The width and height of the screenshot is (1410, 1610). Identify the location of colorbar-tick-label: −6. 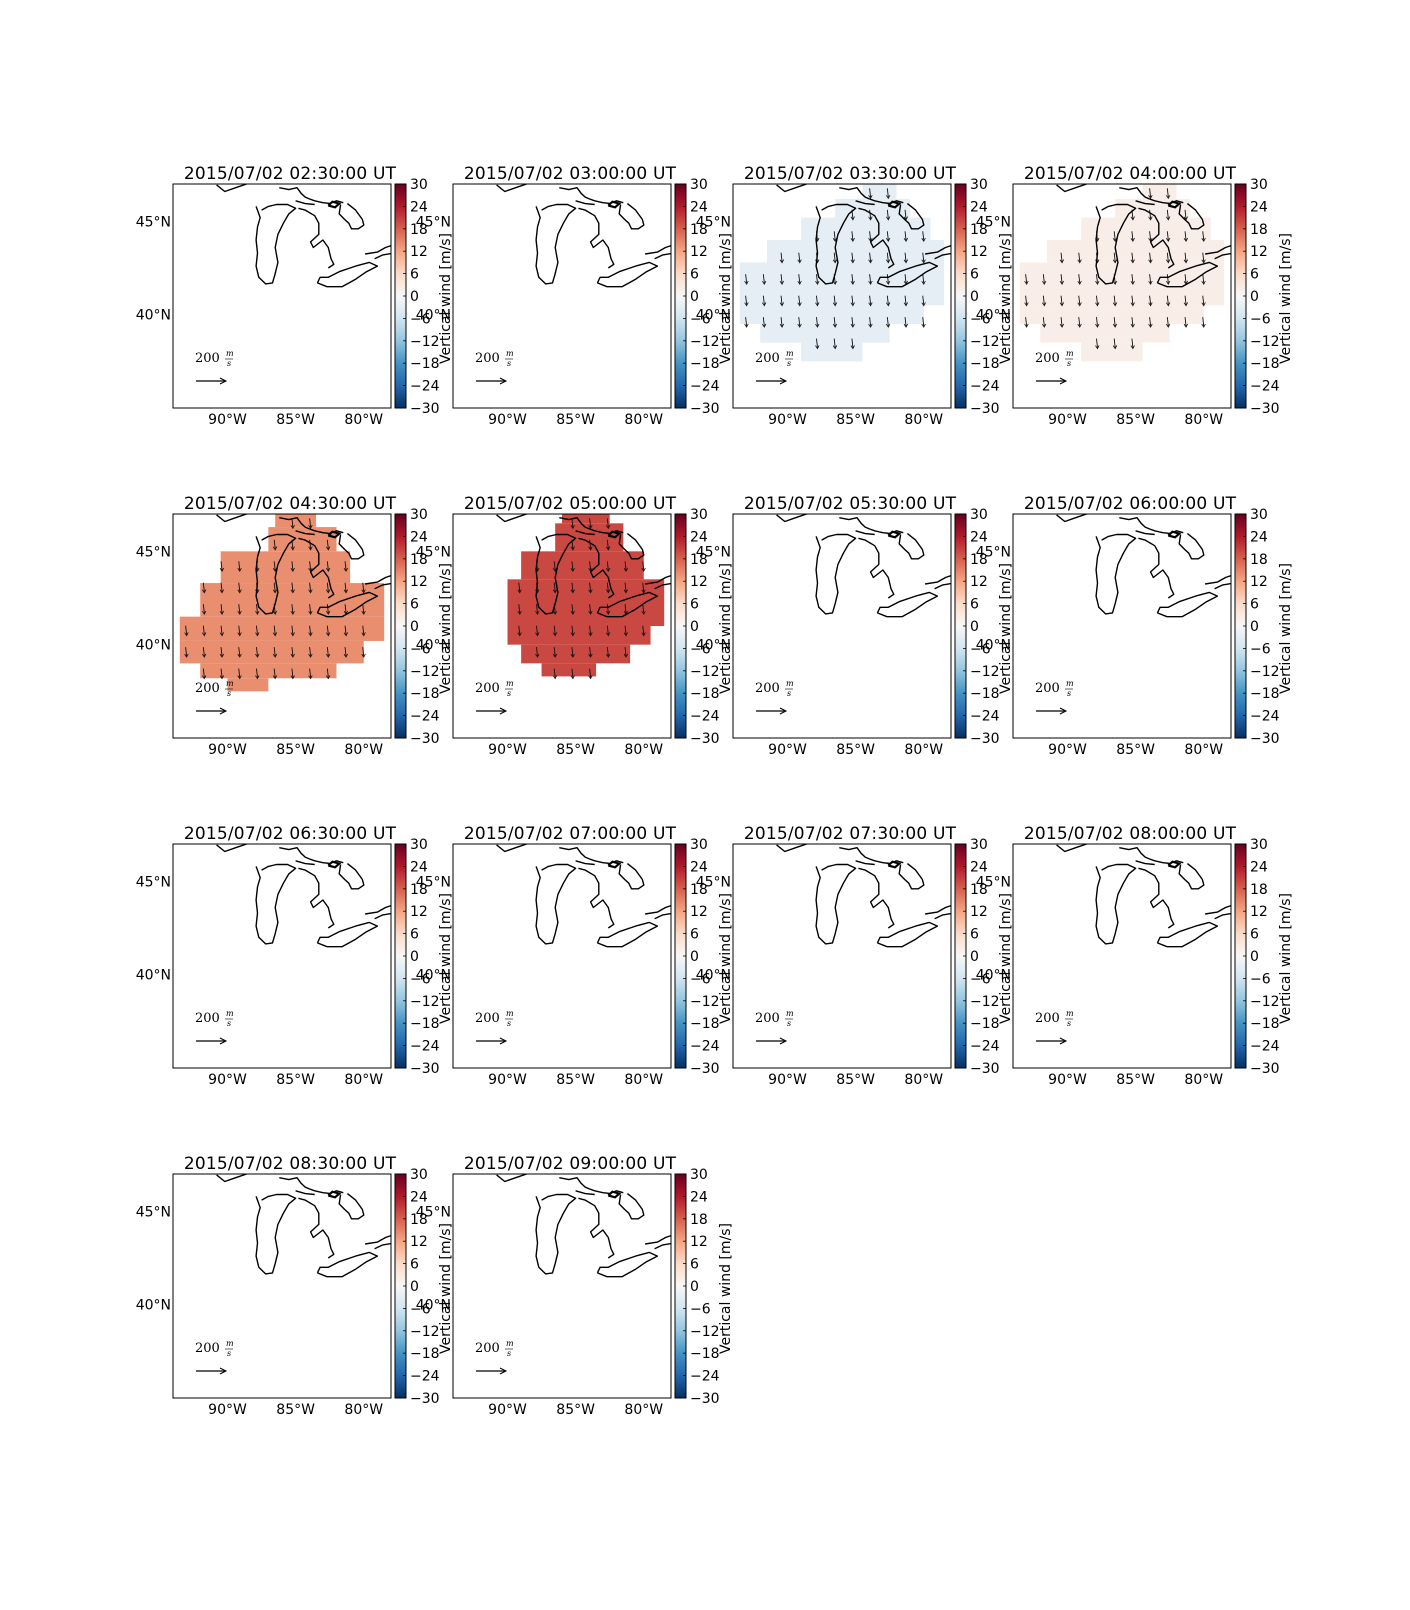
(700, 1309).